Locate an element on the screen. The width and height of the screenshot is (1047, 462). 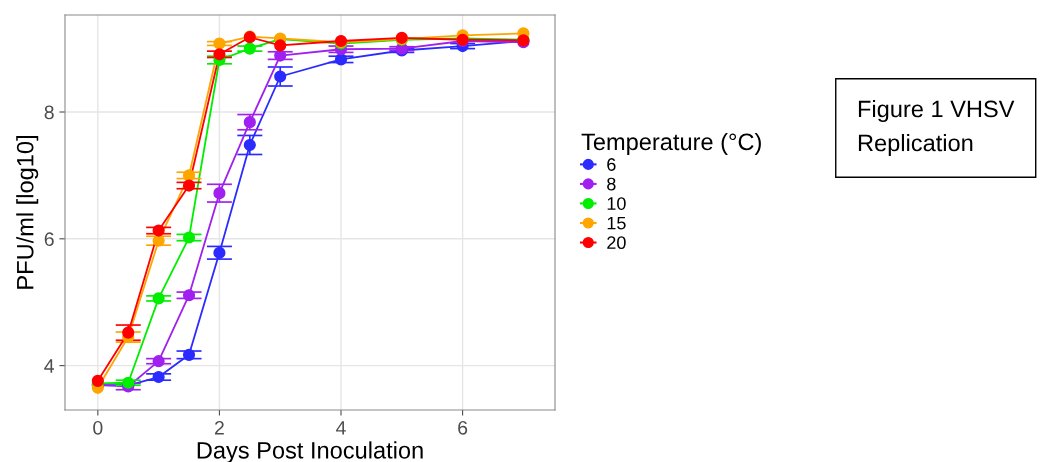
y-axis-title: PFU/ml [log10] is located at coordinates (27, 212).